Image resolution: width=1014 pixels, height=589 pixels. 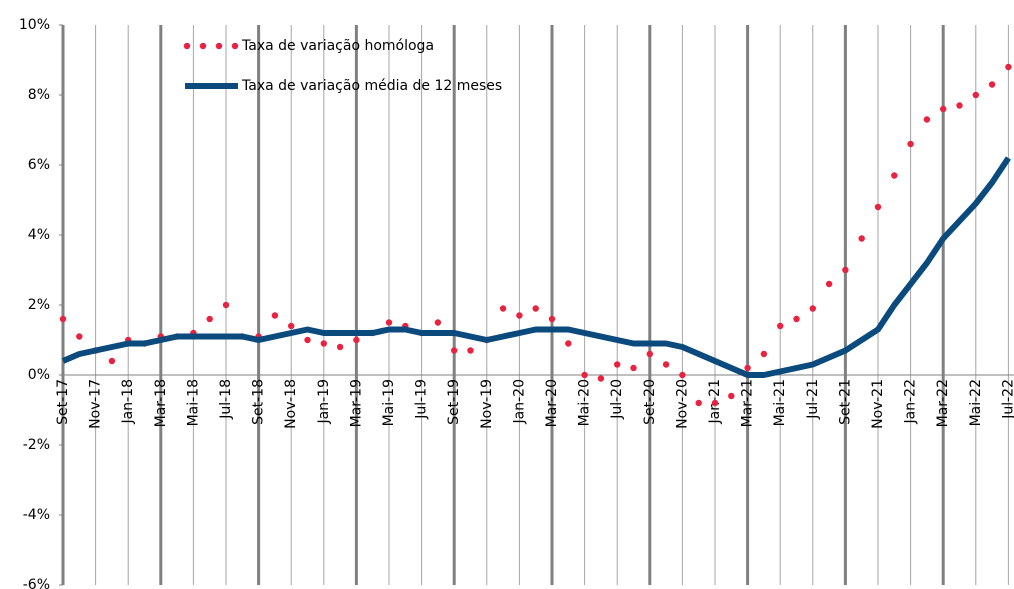 I want to click on x-tick-label: Jul-20, so click(x=617, y=399).